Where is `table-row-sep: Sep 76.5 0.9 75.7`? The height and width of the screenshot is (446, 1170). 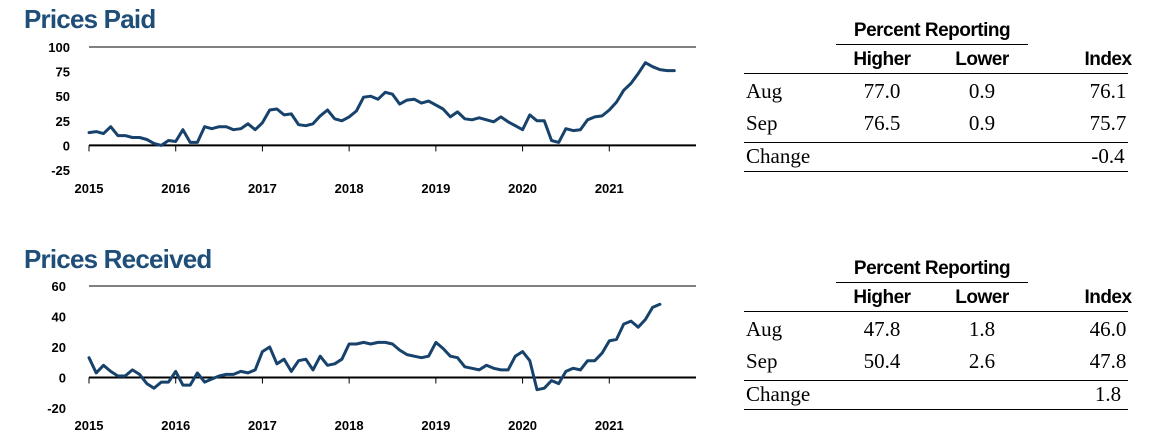 table-row-sep: Sep 76.5 0.9 75.7 is located at coordinates (936, 124).